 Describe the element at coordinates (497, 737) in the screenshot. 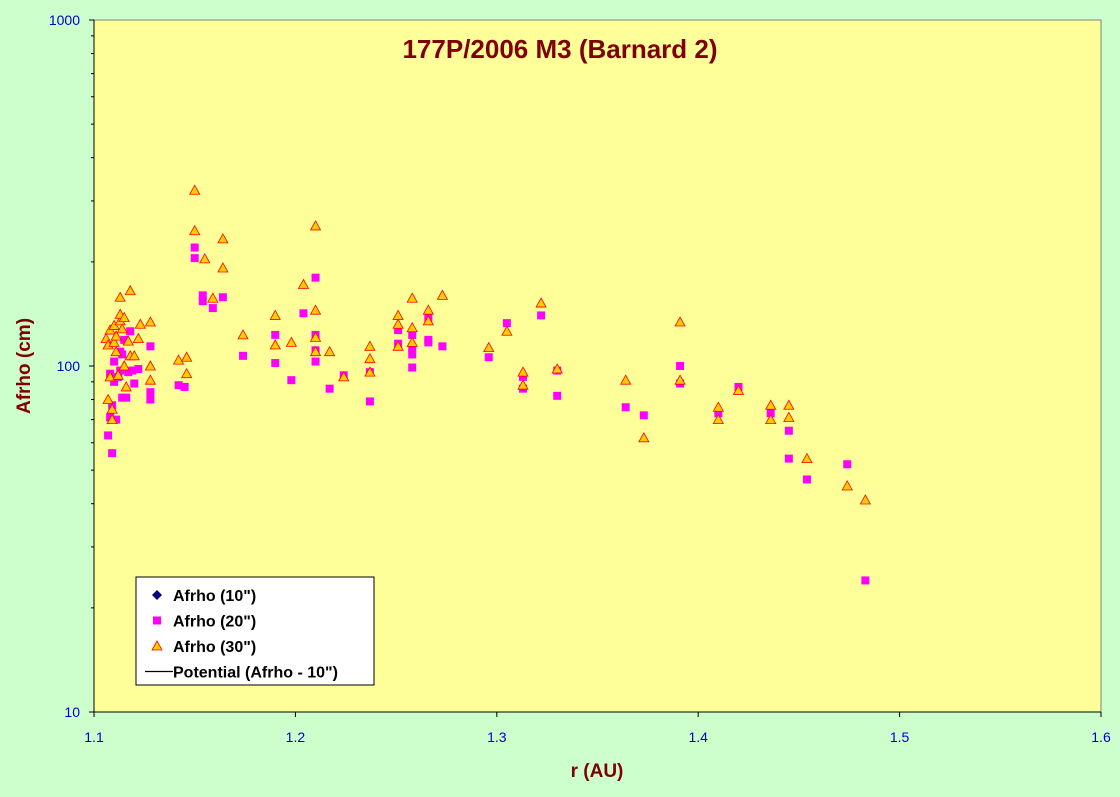

I see `x-tick-label: 1.3` at that location.